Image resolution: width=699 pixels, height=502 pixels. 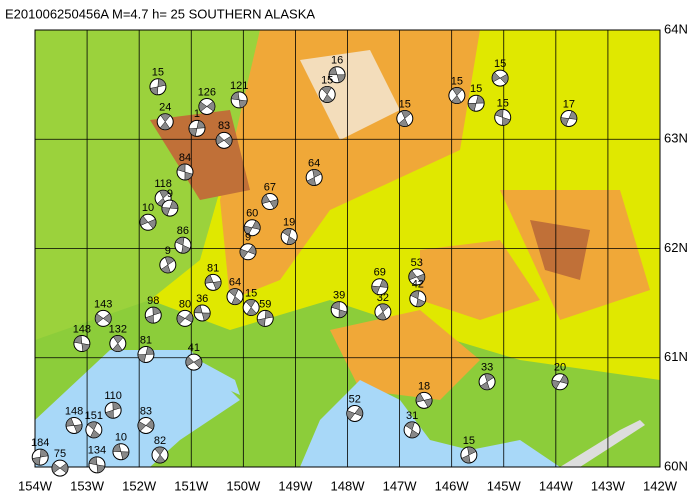 I want to click on event-label: 16, so click(x=337, y=61).